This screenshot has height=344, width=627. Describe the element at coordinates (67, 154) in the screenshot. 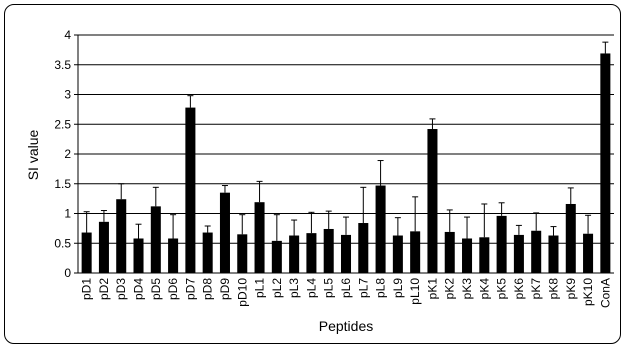

I see `y-tick-label: 2` at that location.